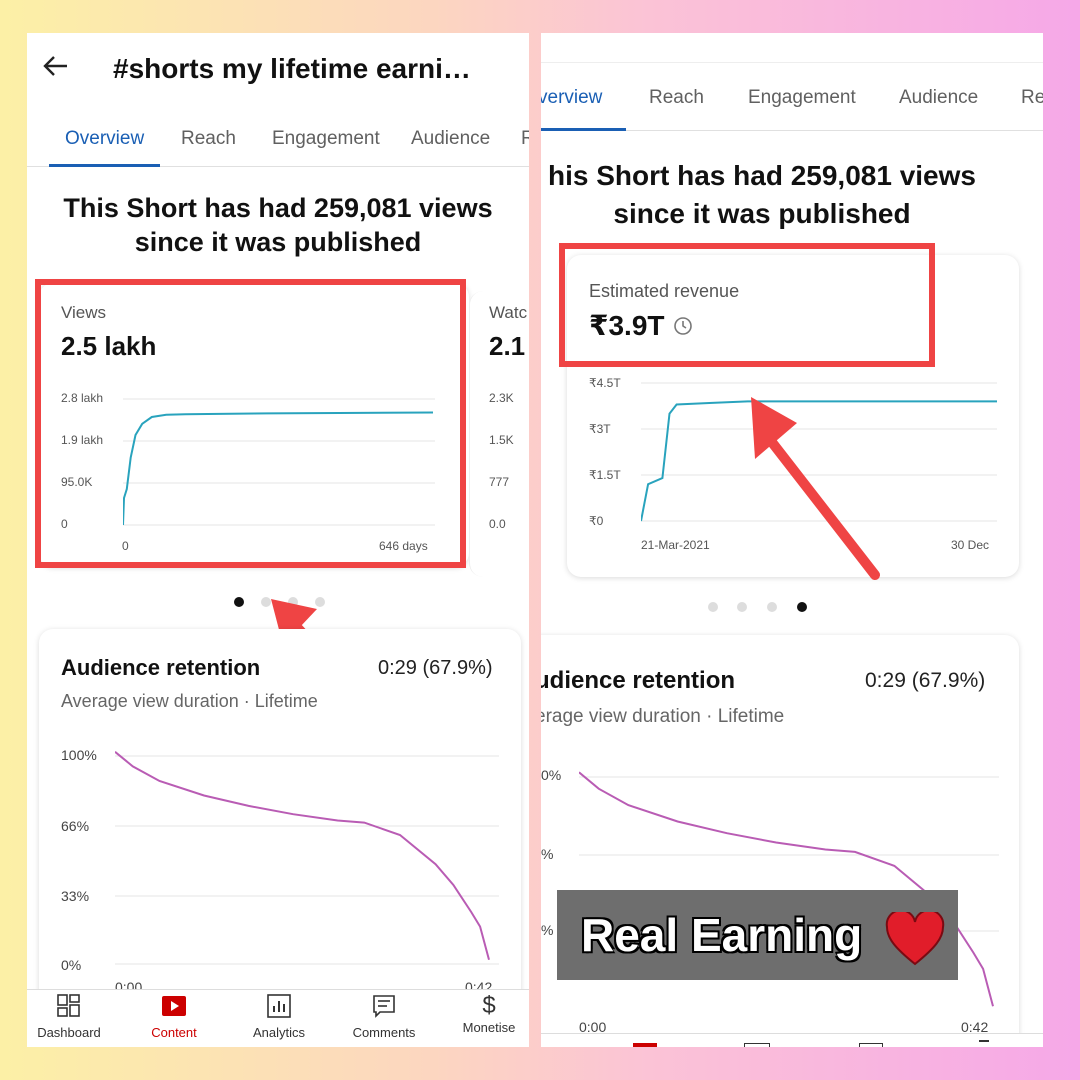 The width and height of the screenshot is (1080, 1080). I want to click on bottom-nav-cropped, so click(792, 1040).